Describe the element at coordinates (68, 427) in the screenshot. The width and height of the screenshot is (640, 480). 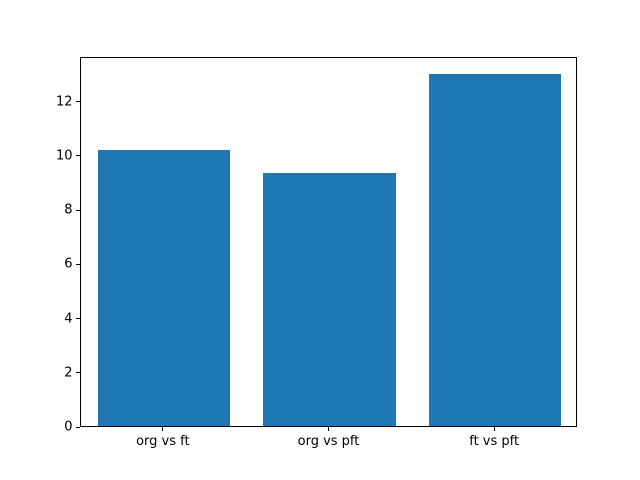
I see `y-tick-label: 0` at that location.